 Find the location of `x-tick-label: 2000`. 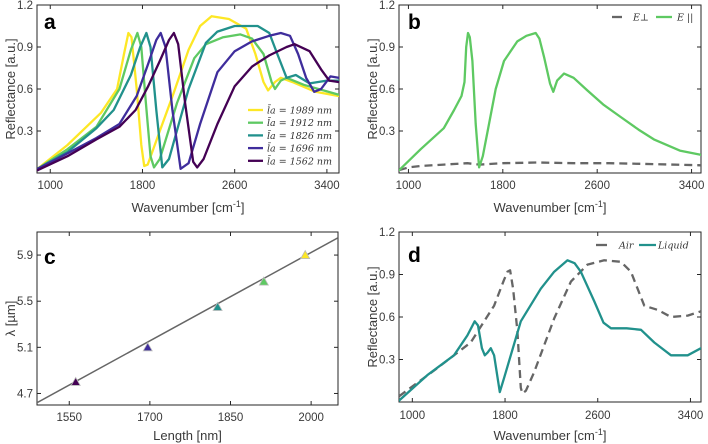

x-tick-label: 2000 is located at coordinates (311, 418).